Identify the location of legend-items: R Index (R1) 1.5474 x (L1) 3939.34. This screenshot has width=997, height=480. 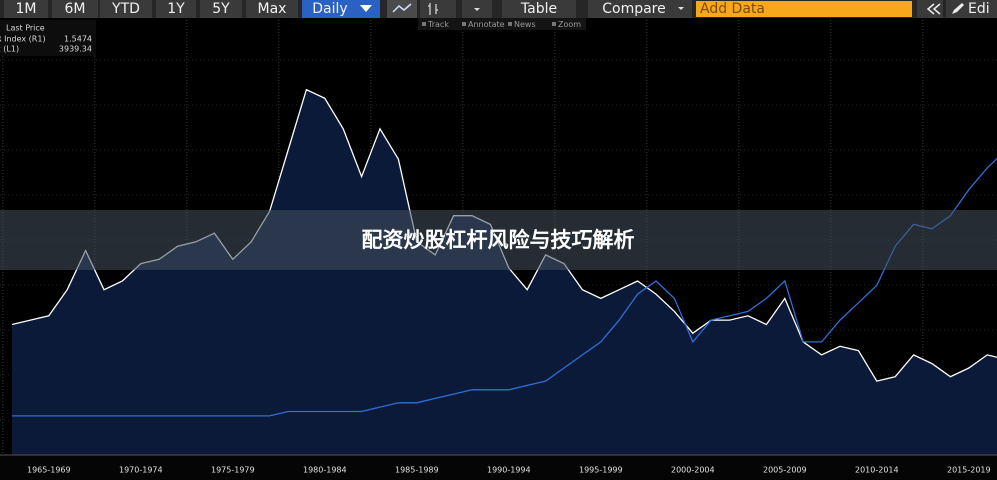
(46, 44).